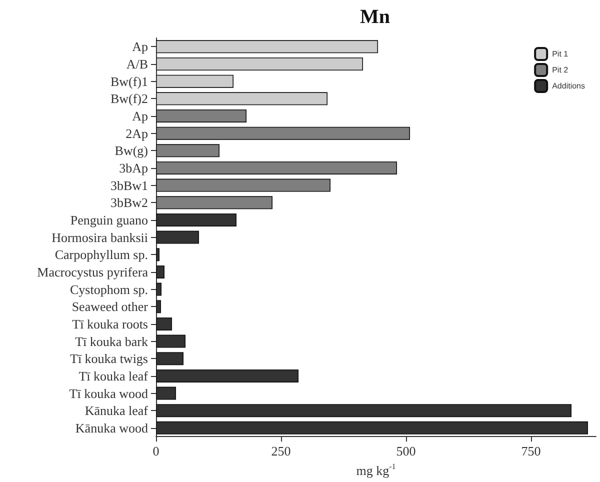 The width and height of the screenshot is (600, 482). Describe the element at coordinates (100, 237) in the screenshot. I see `y-tick-label: Hormosira banksii` at that location.